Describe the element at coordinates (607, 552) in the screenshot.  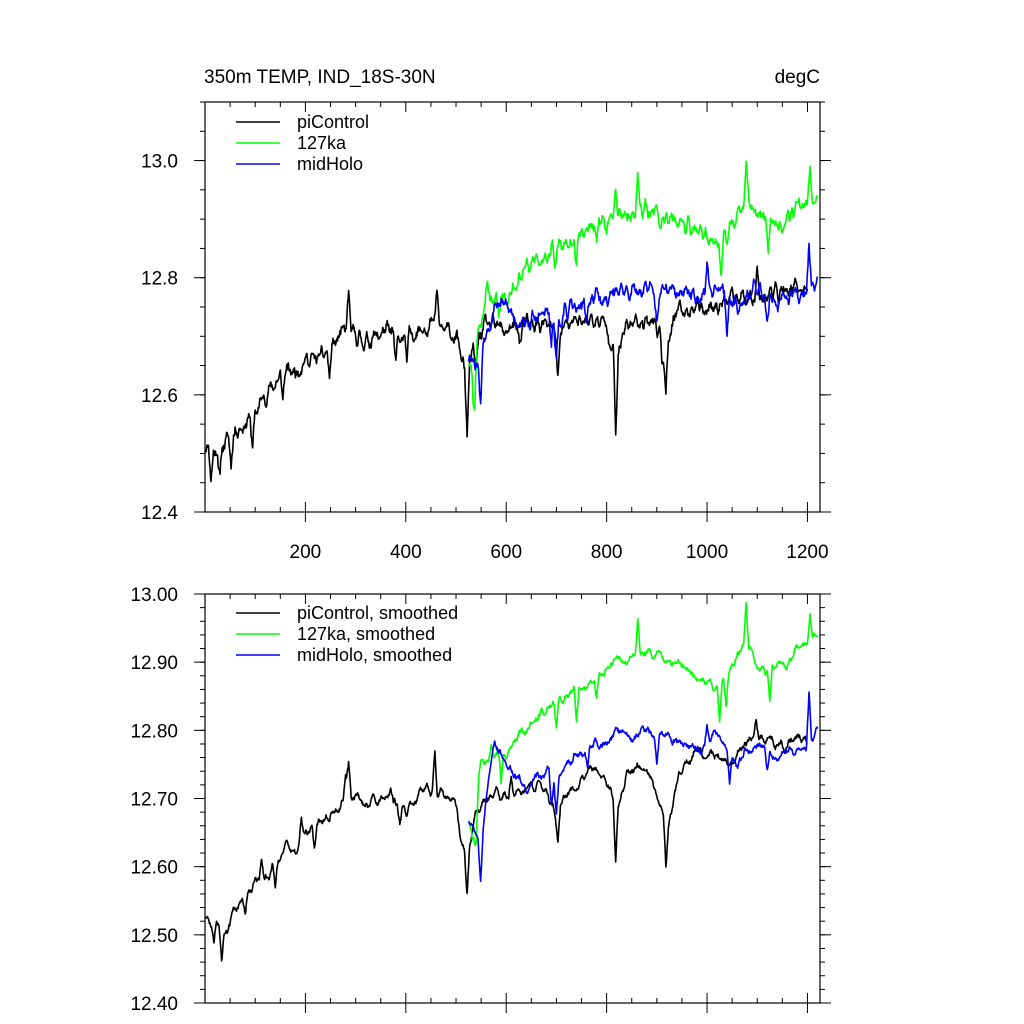
I see `x-tick-label: 800` at that location.